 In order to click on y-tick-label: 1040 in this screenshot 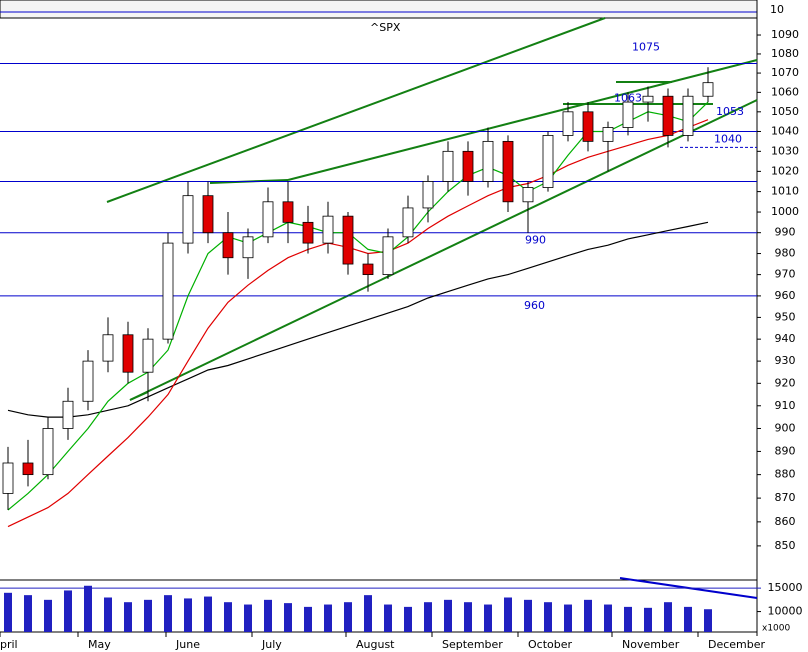, I will do `click(785, 130)`.